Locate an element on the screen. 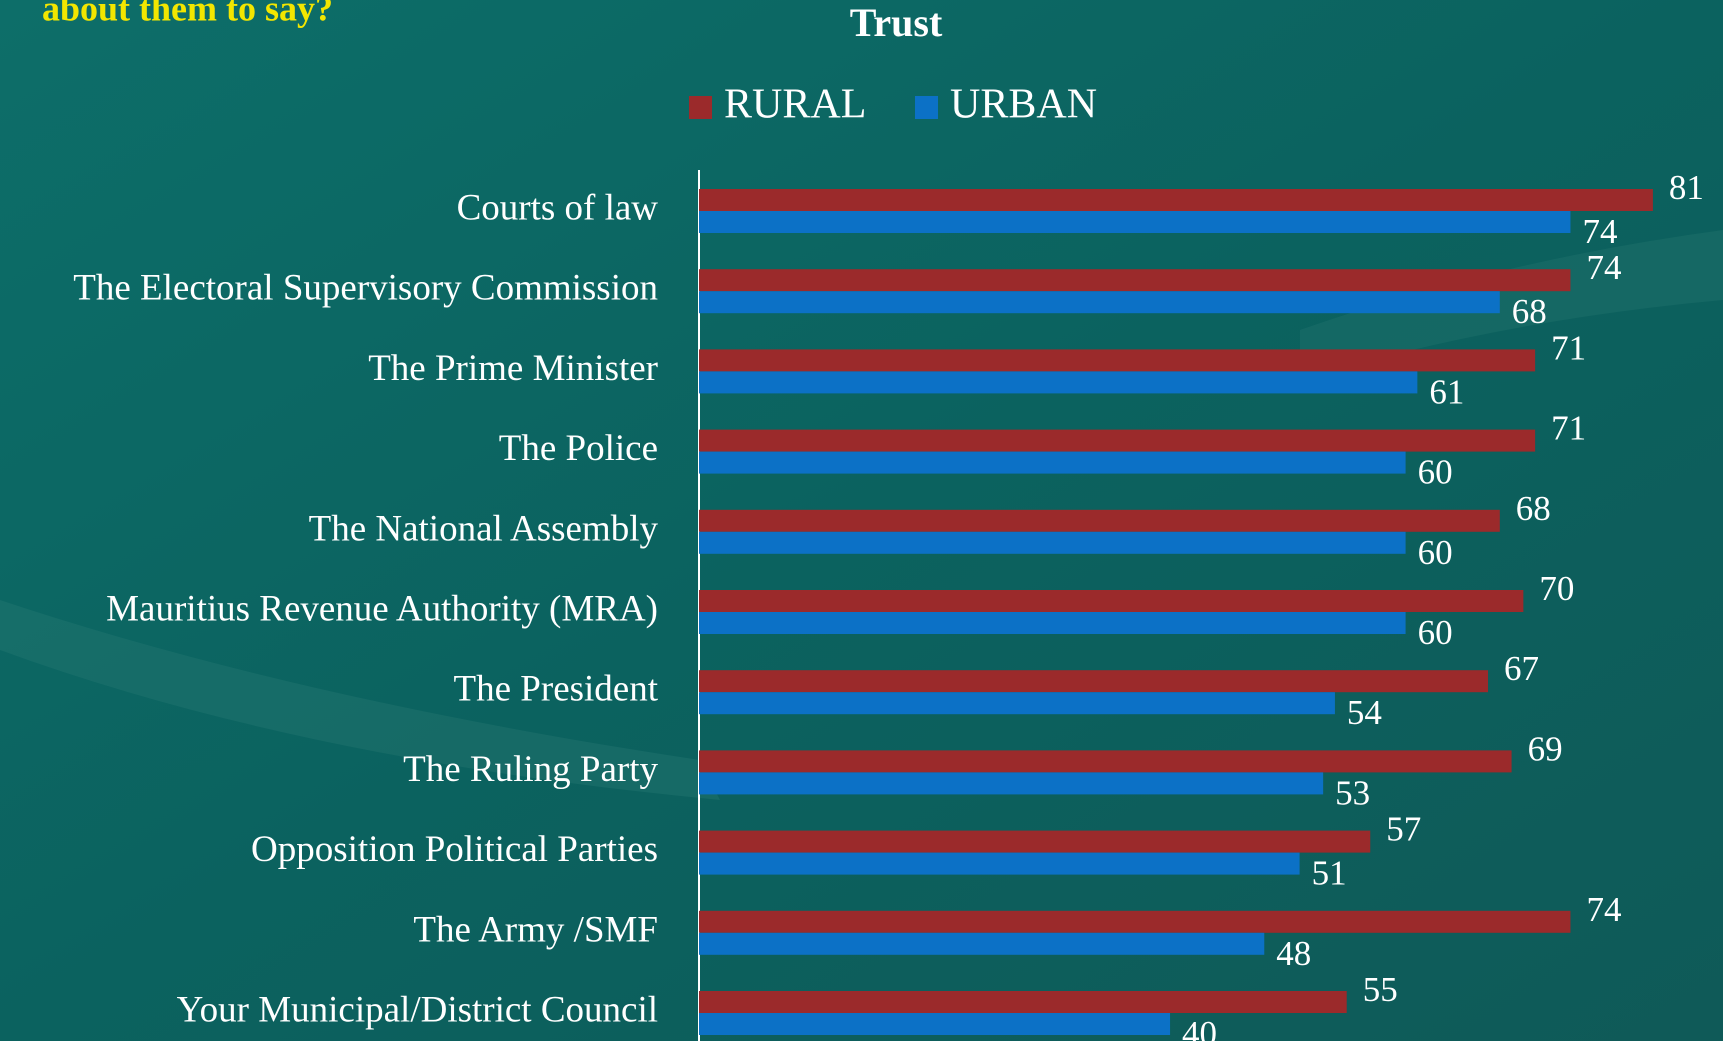 This screenshot has width=1723, height=1041. value-label: 81 is located at coordinates (1686, 187).